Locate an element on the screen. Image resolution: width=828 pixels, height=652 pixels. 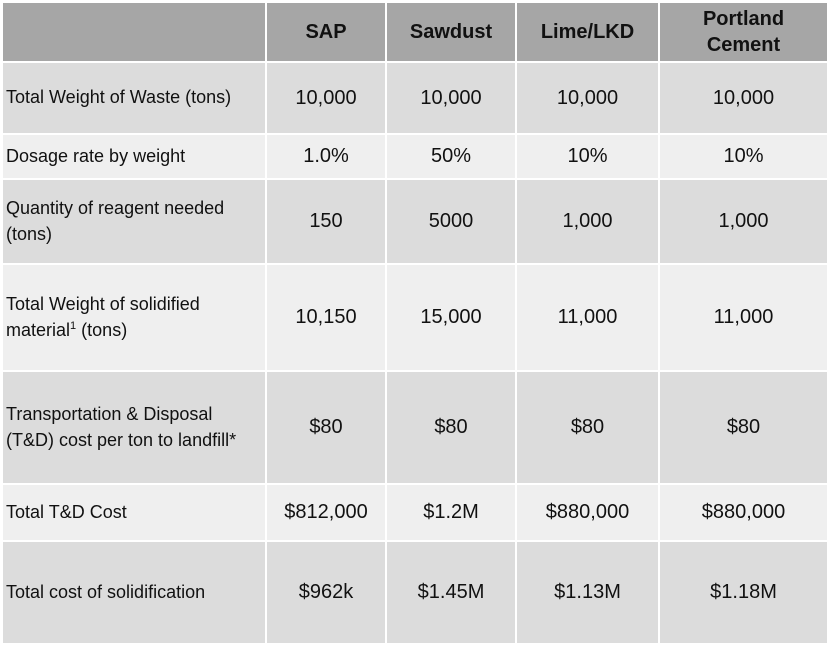
header-row: SAP Sawdust Lime/LKD Portland Cement is located at coordinates (415, 32).